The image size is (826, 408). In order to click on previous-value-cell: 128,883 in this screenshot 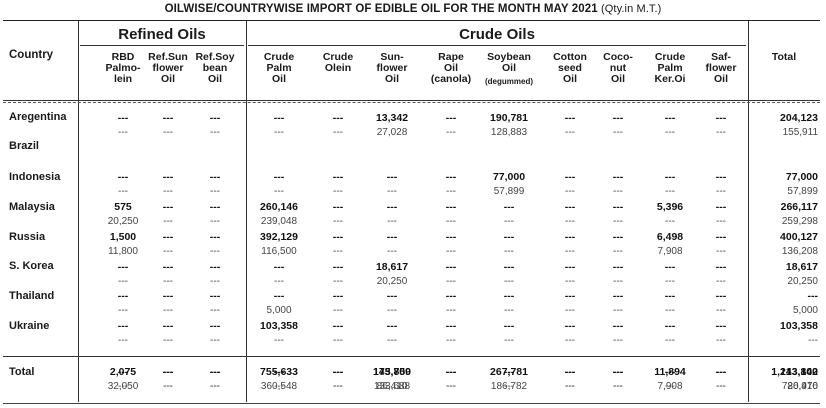, I will do `click(509, 132)`.